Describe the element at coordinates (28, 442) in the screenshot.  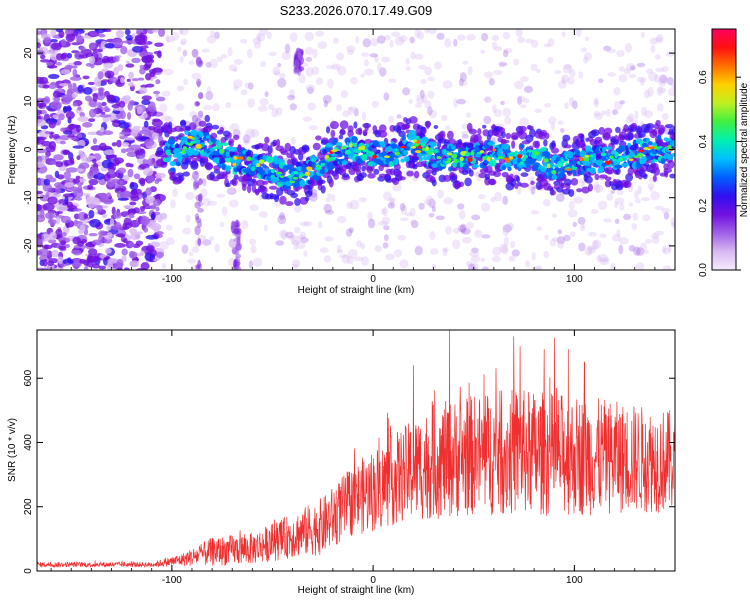
I see `snr-ytick-label: 400` at that location.